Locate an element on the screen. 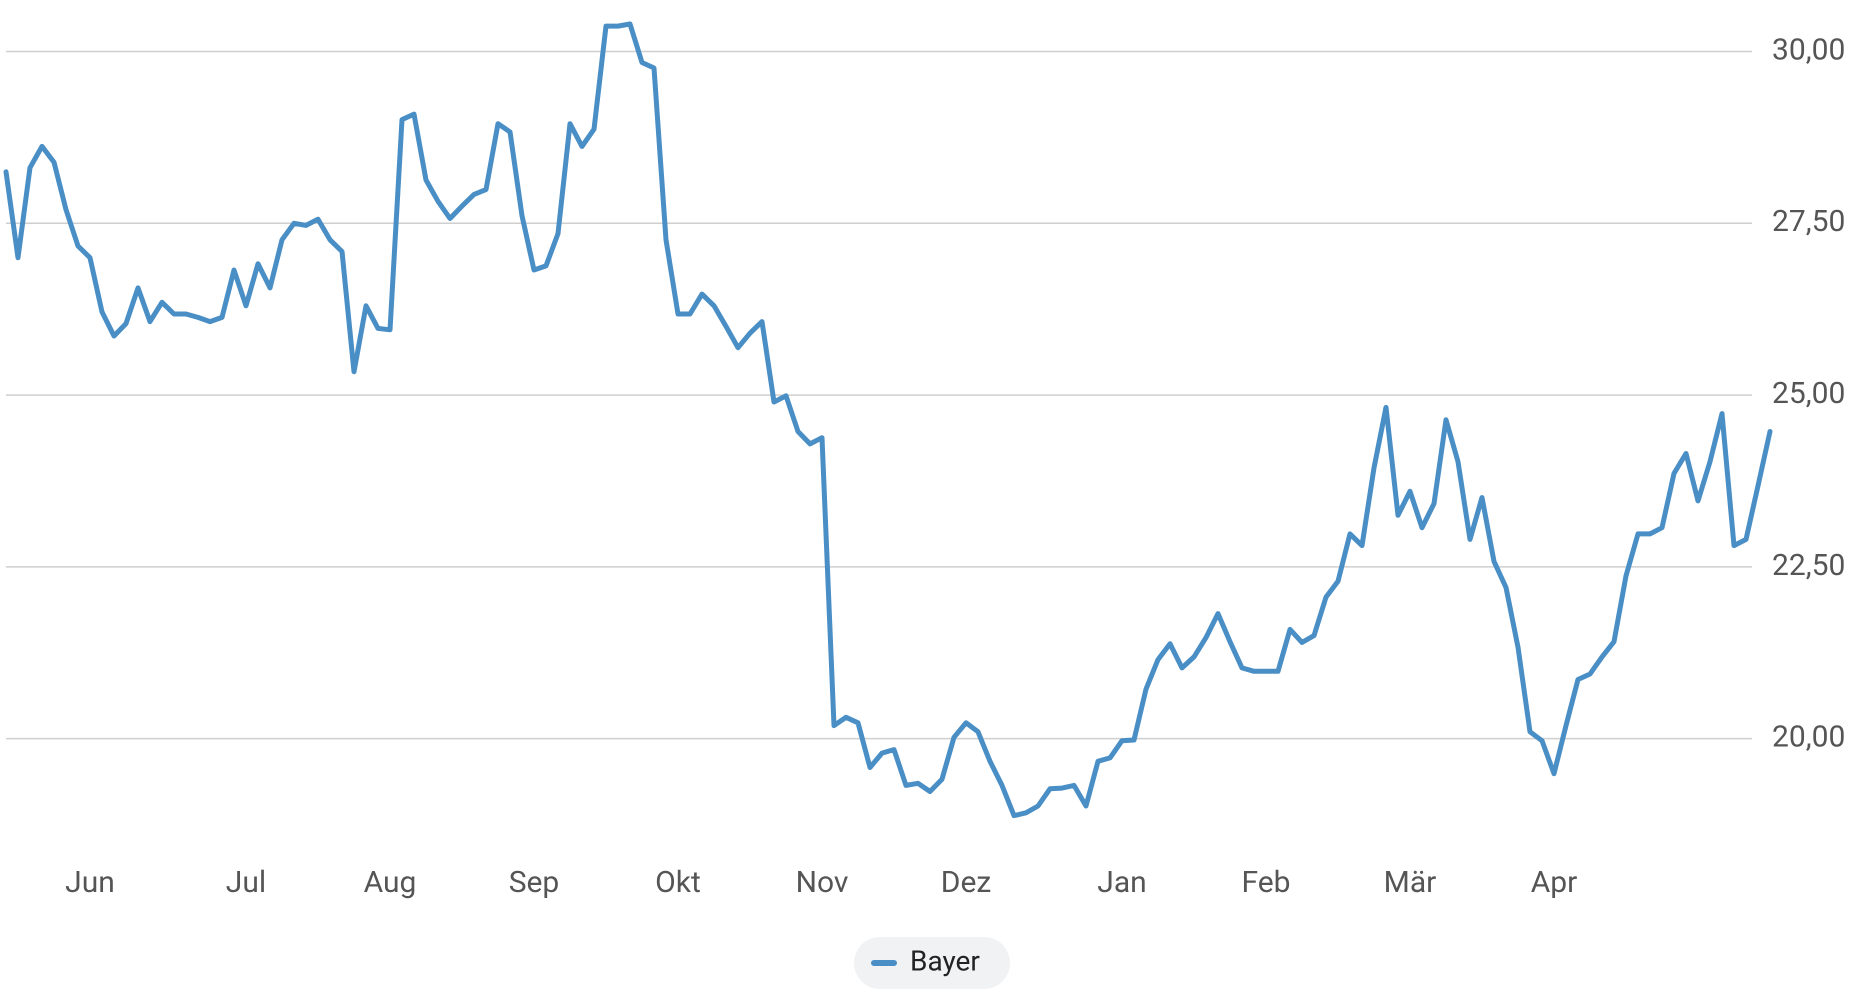 The image size is (1868, 994). x-tick-label: Nov is located at coordinates (822, 882).